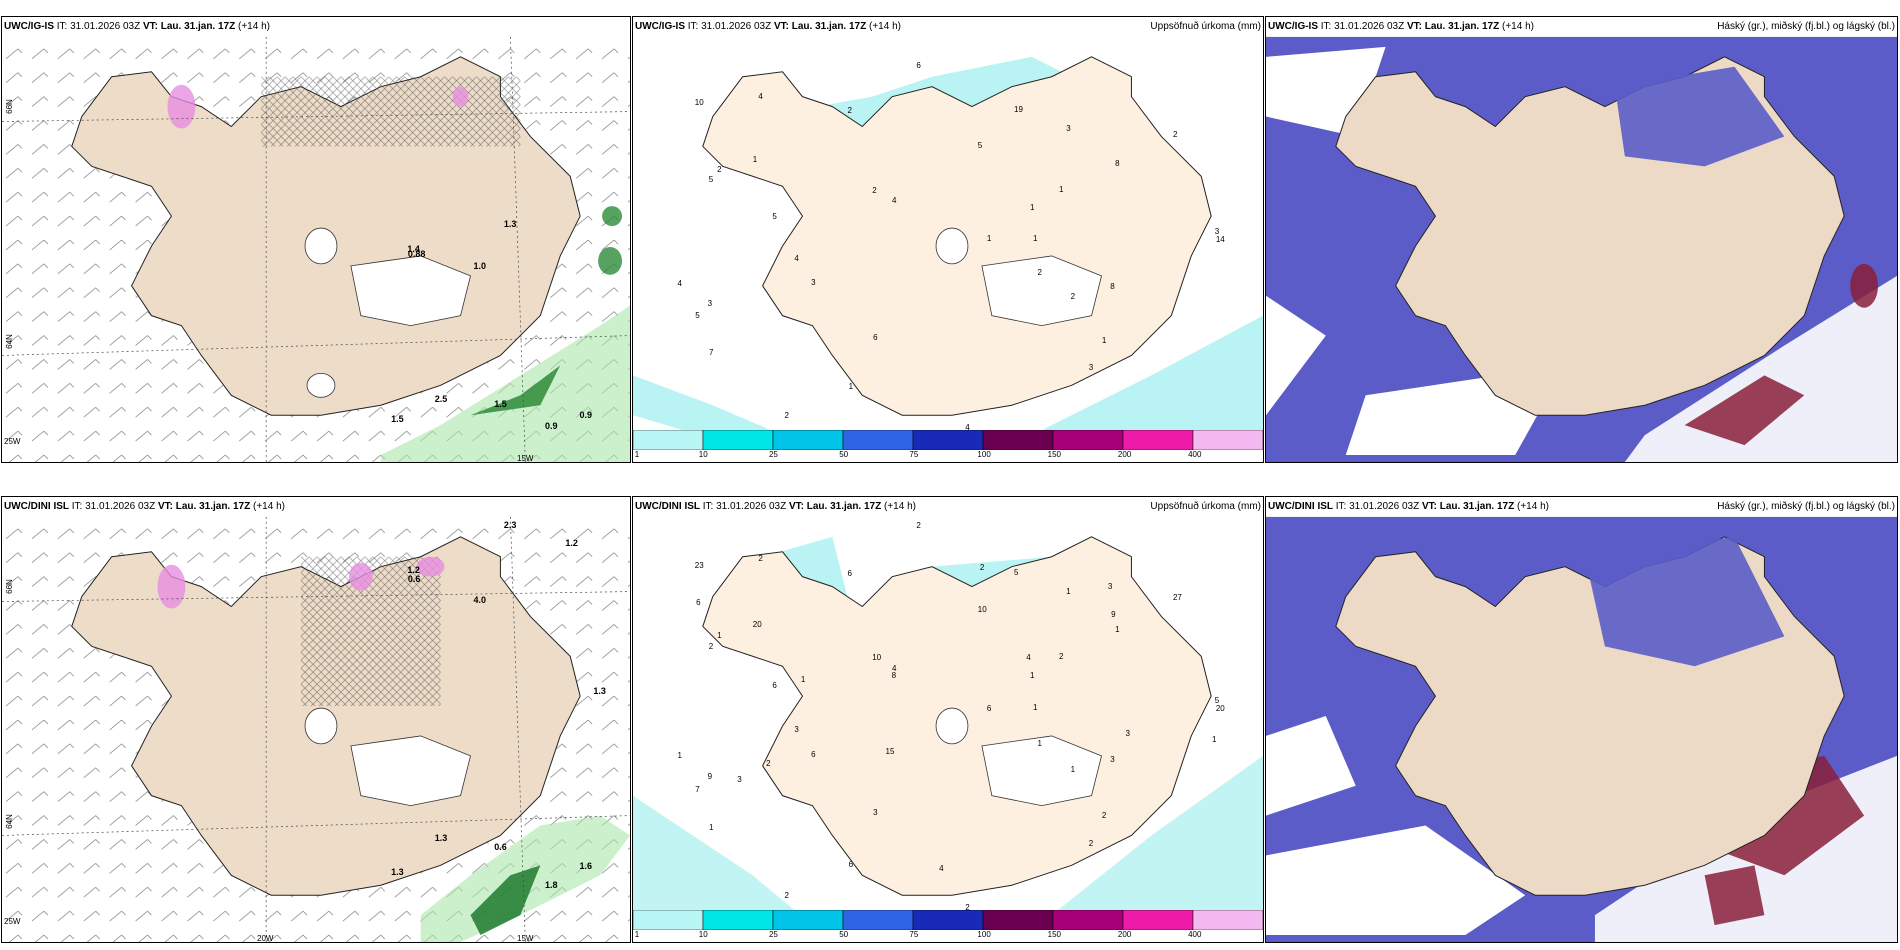  I want to click on colorbar-tick: 25, so click(773, 934).